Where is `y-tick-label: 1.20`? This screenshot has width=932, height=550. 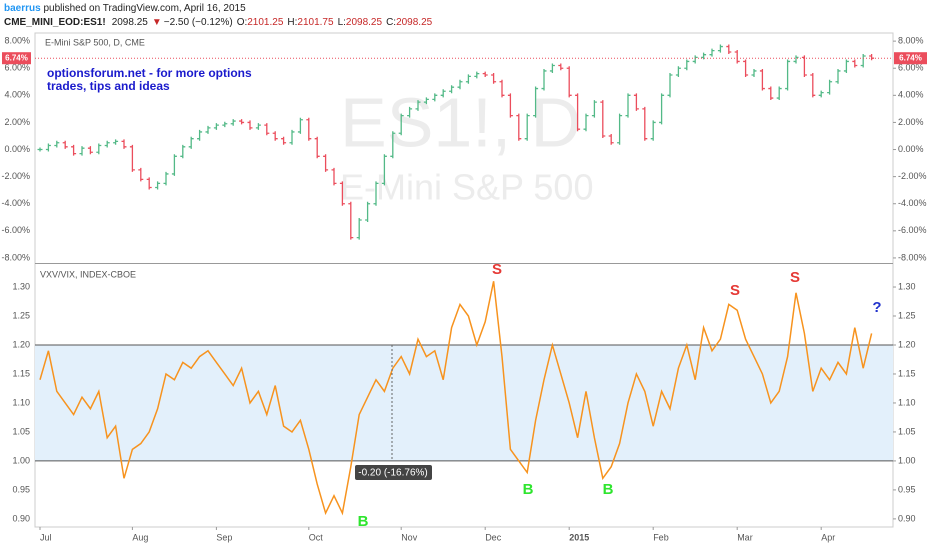
y-tick-label: 1.20 is located at coordinates (21, 344).